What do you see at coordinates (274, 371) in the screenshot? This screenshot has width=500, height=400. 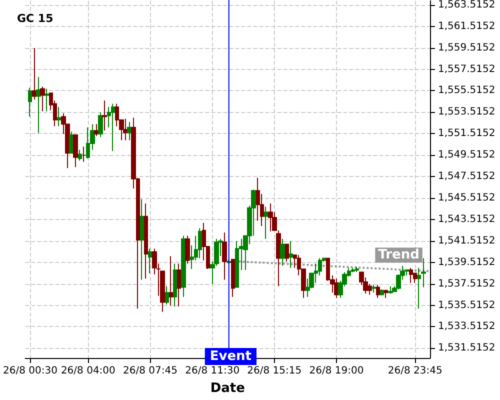 I see `x-tick-label: 26/8 15:15` at bounding box center [274, 371].